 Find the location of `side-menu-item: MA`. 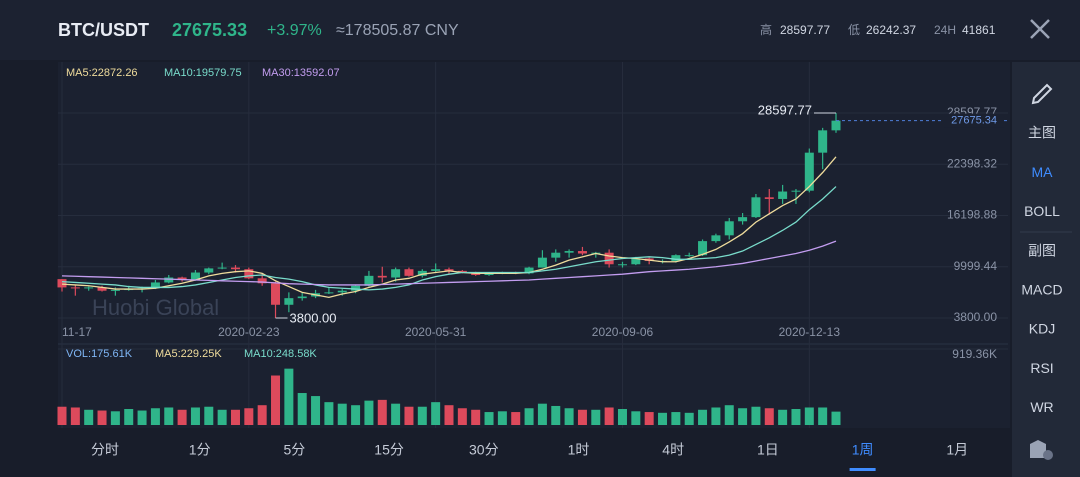

side-menu-item: MA is located at coordinates (1043, 172).